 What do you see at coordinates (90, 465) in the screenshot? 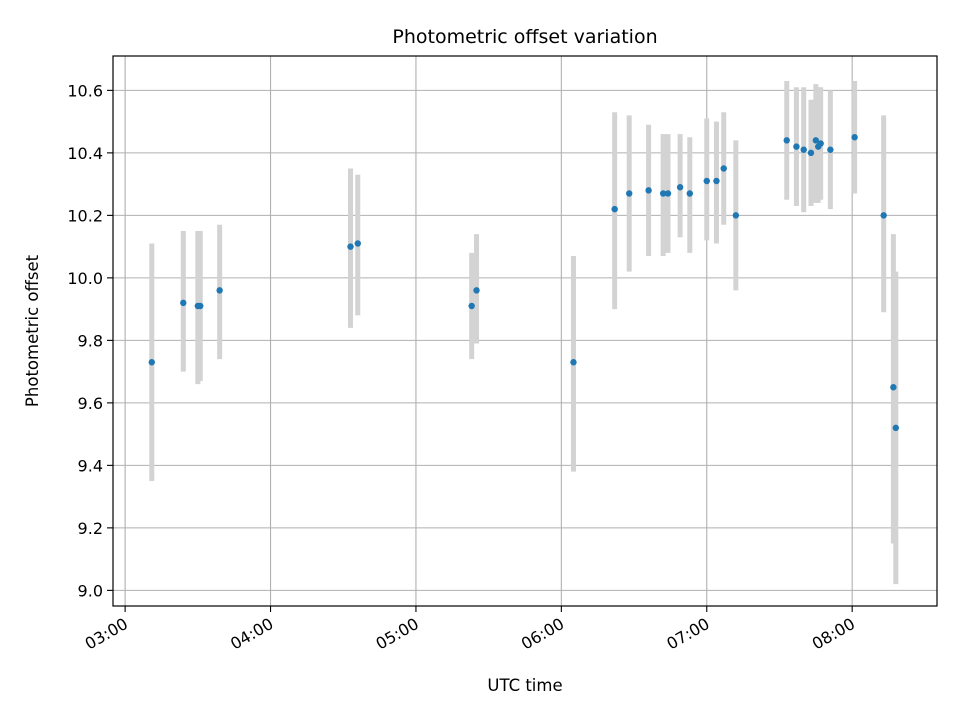
I see `y-tick-label: 9.4` at bounding box center [90, 465].